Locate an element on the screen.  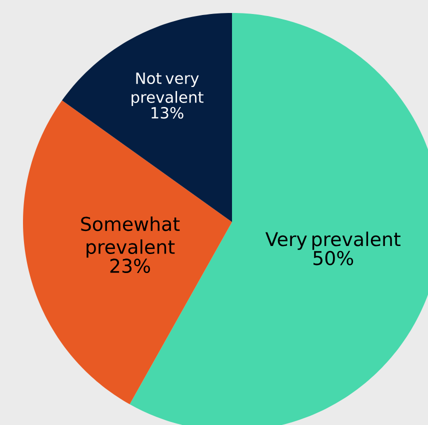
slice-label: Somewhat prevalent is located at coordinates (130, 237).